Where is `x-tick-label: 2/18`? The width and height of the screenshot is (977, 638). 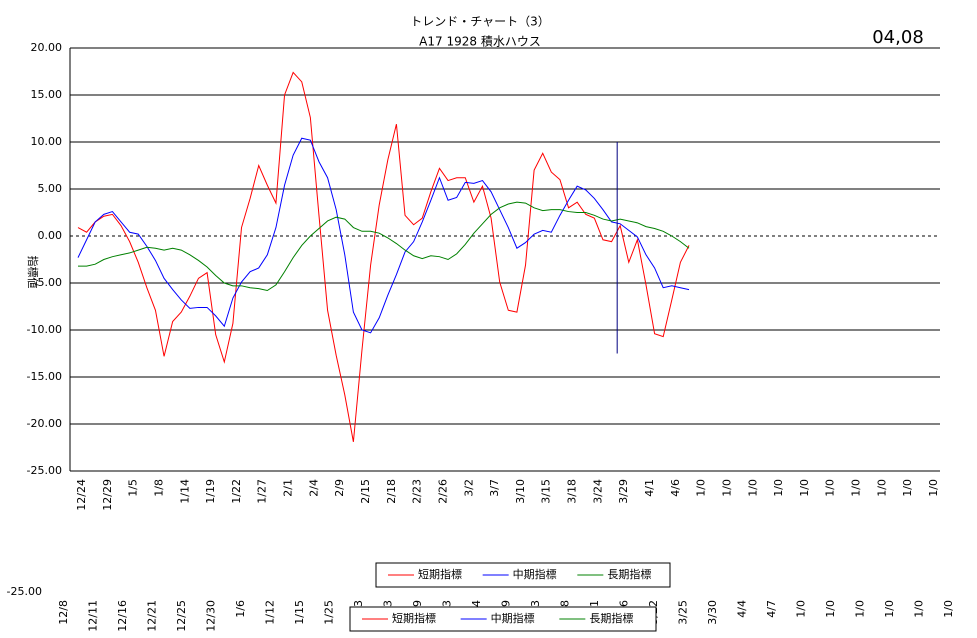
x-tick-label: 2/18 is located at coordinates (391, 491).